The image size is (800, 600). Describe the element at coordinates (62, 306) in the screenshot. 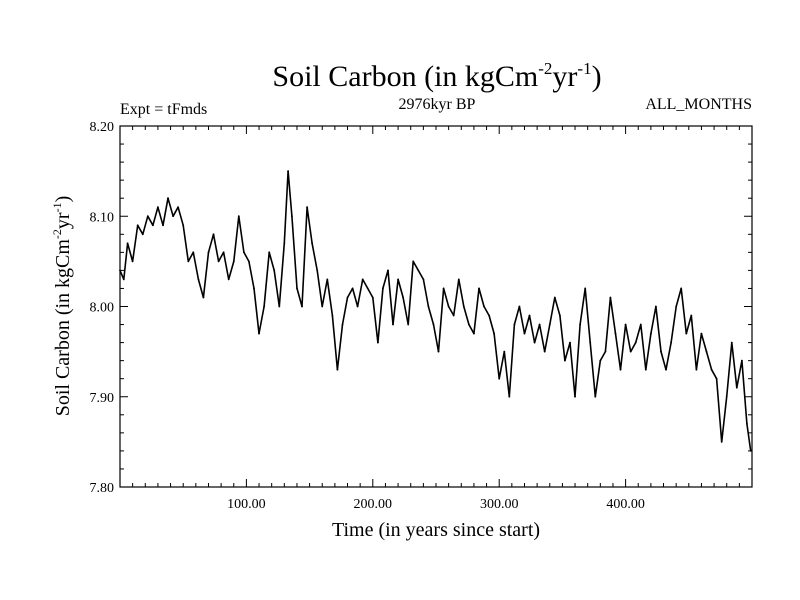

I see `y-axis-label: Soil Carbon (in kgCm-2yr-1)` at that location.